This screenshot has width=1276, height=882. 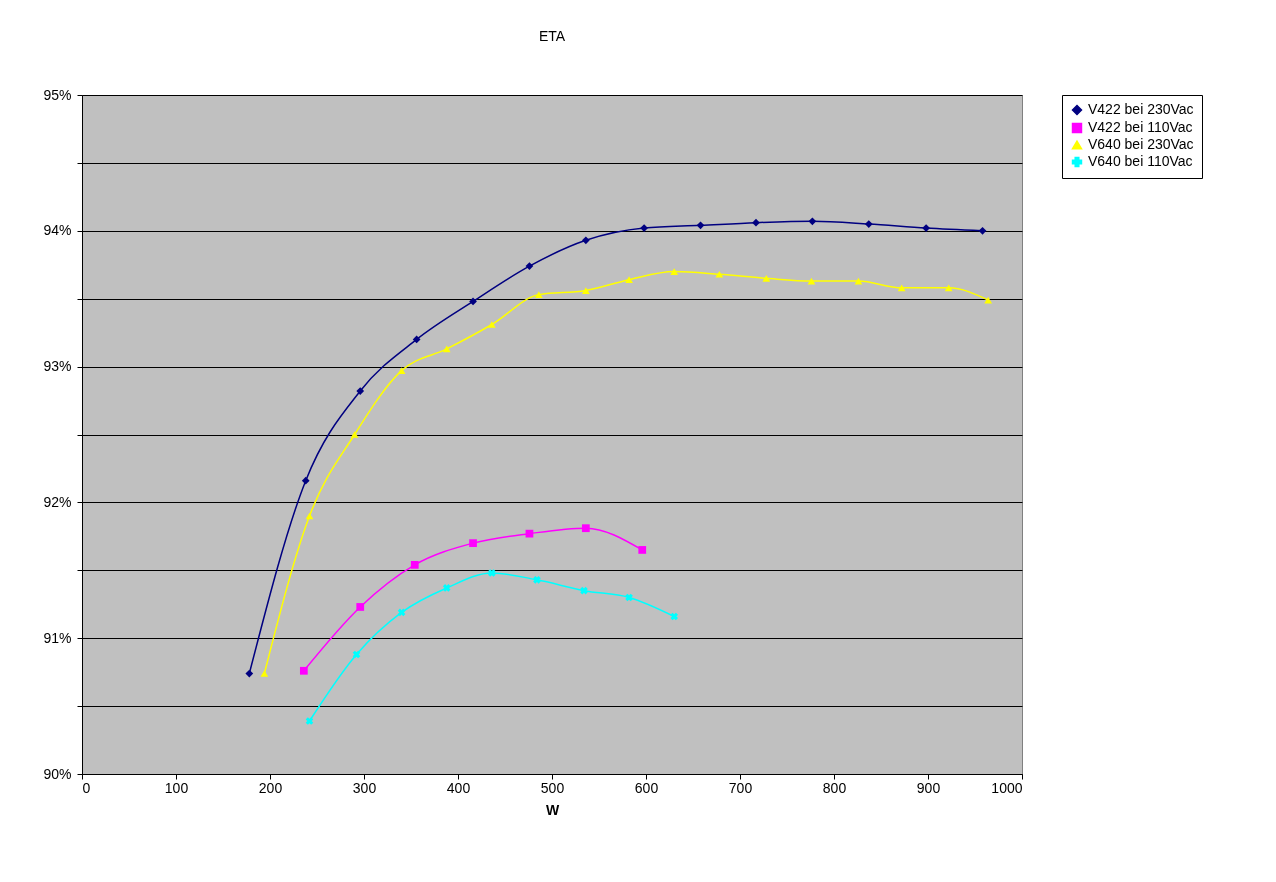 What do you see at coordinates (458, 787) in the screenshot?
I see `x-tick-label: 400` at bounding box center [458, 787].